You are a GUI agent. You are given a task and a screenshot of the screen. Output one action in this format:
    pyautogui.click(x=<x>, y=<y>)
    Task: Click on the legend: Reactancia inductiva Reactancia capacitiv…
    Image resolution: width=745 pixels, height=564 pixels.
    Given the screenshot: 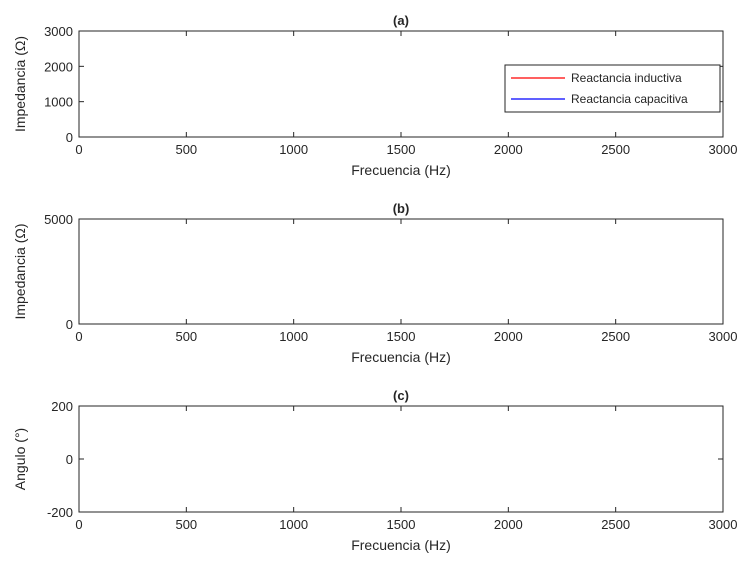 What is the action you would take?
    pyautogui.click(x=612, y=88)
    